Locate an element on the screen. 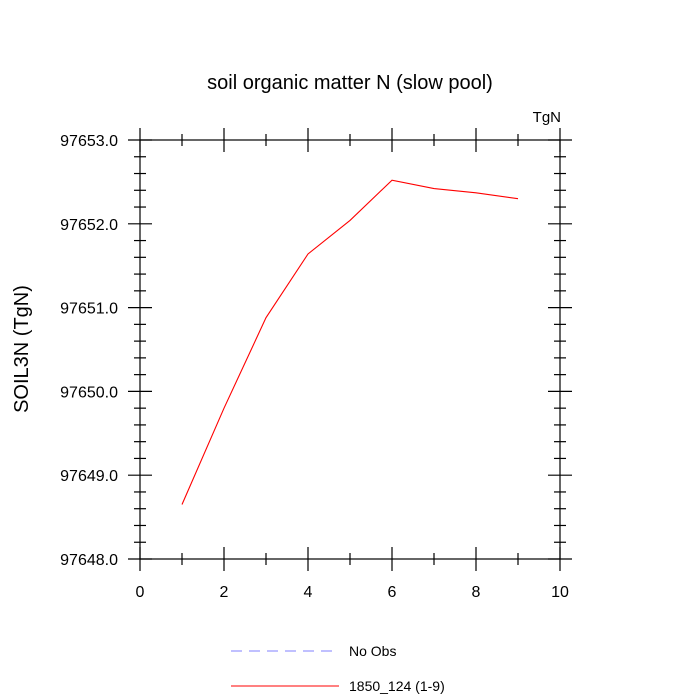  x-tick-label: 8 is located at coordinates (476, 592).